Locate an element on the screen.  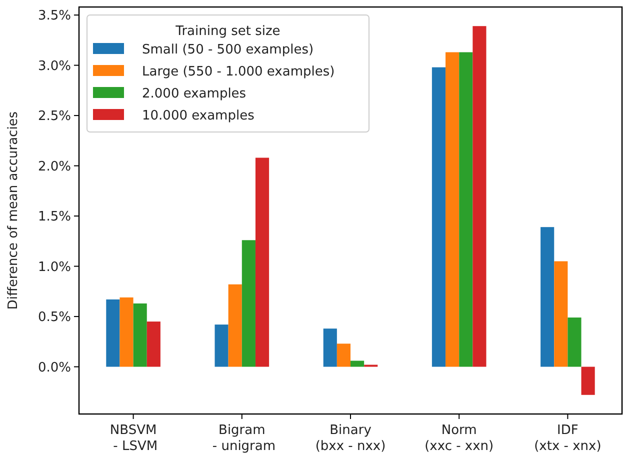
y-tick-label: 2.0% is located at coordinates (54, 166).